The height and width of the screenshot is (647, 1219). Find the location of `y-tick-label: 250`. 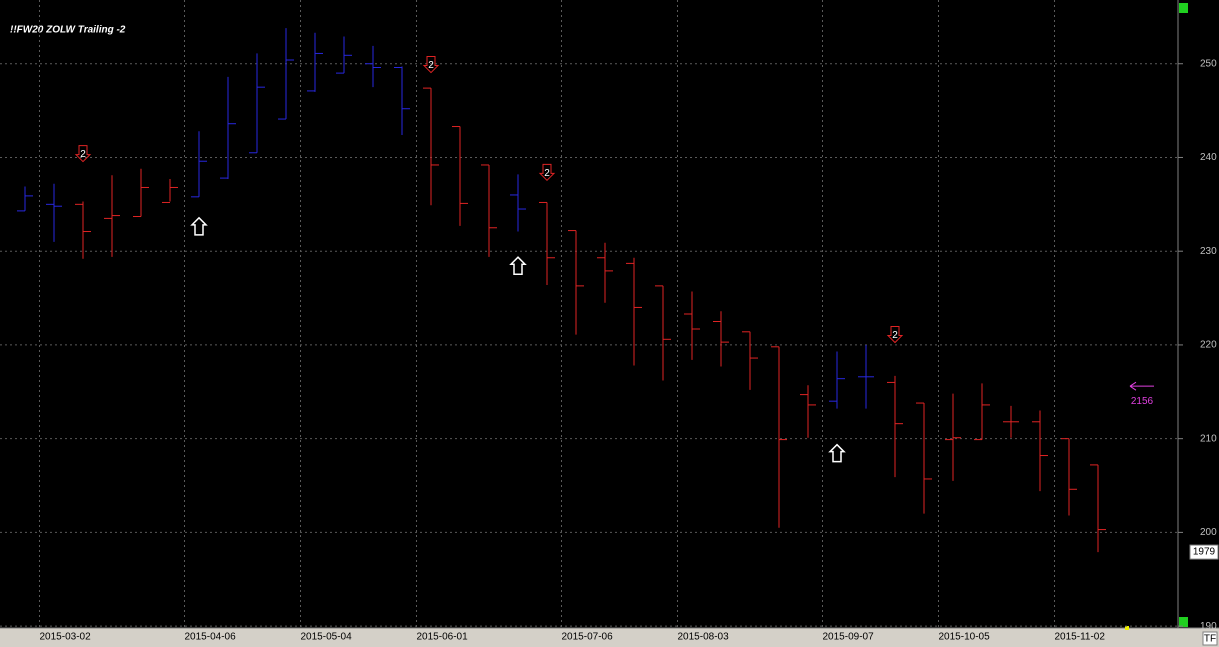

y-tick-label: 250 is located at coordinates (1208, 63).